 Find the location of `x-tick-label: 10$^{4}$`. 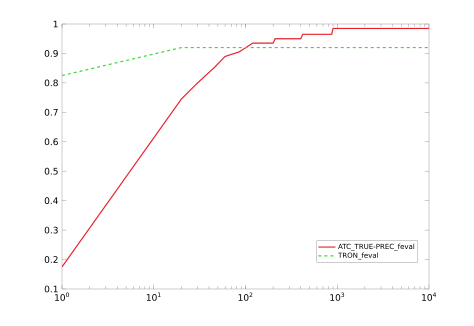

x-tick-label: 10$^{4}$ is located at coordinates (429, 296).